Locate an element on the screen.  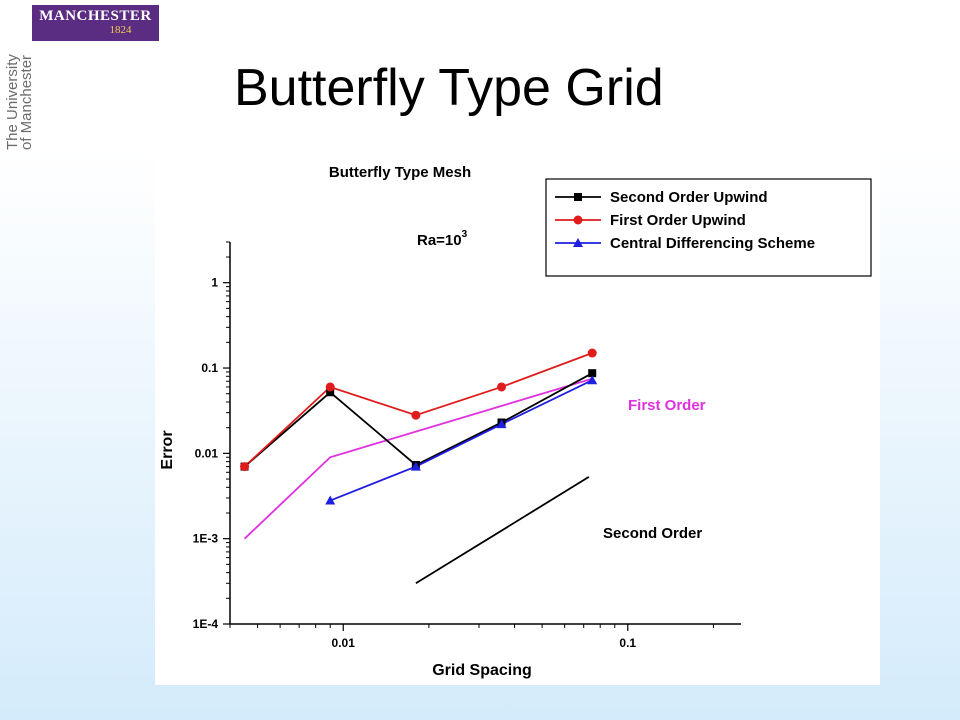
reference-line-first-order is located at coordinates (418, 458).